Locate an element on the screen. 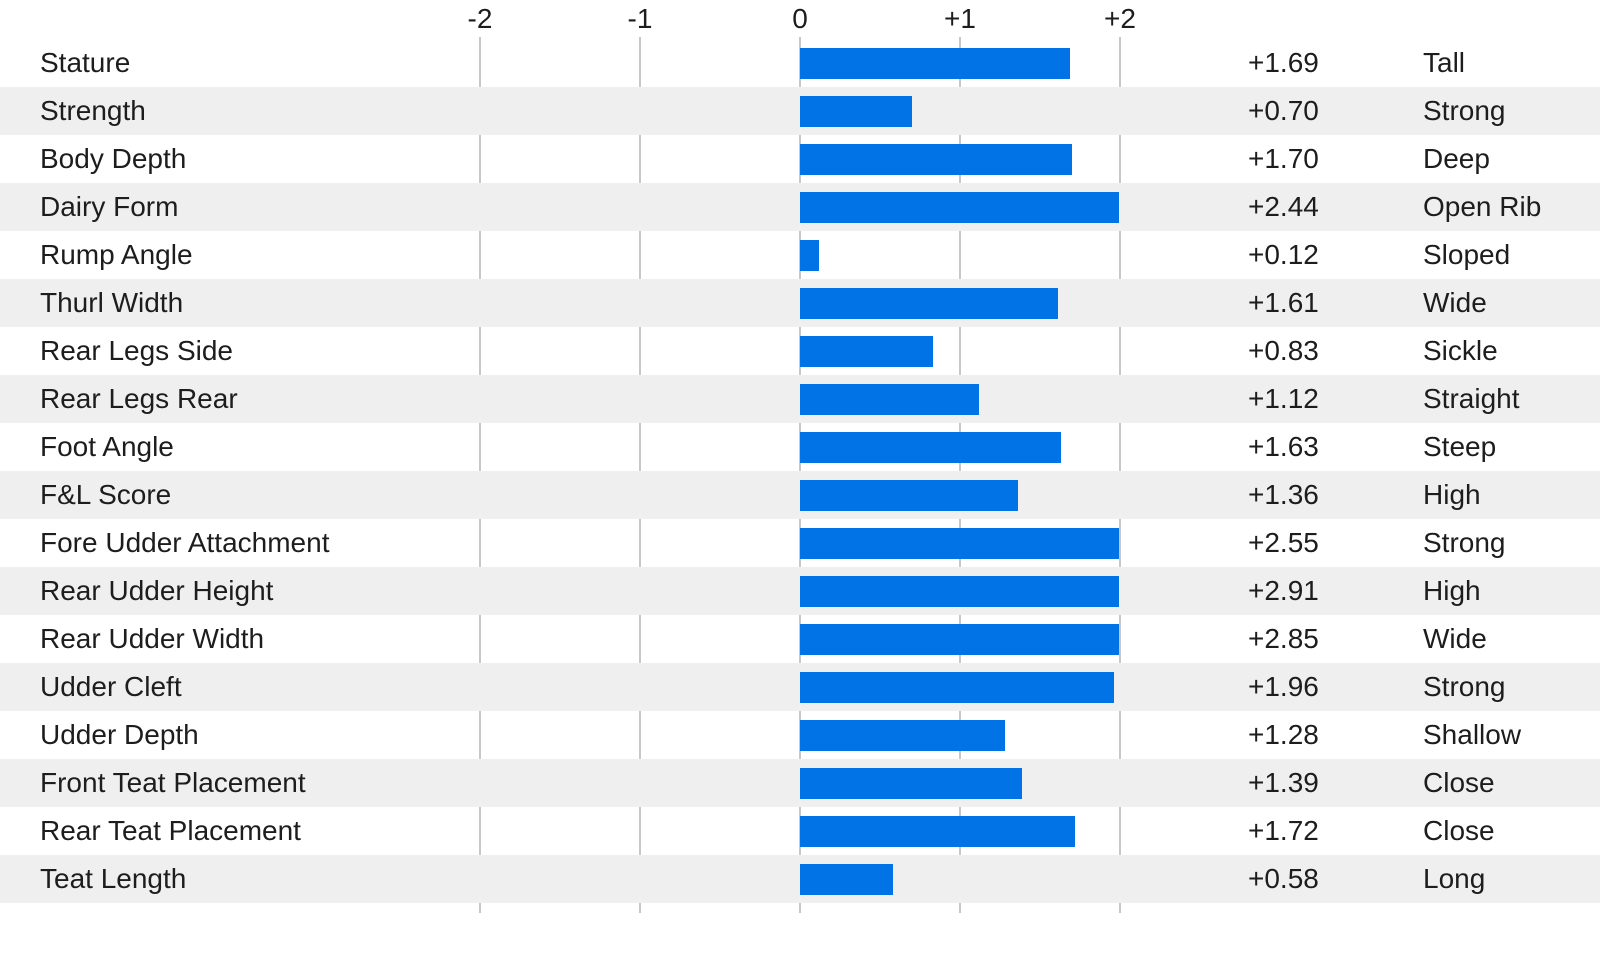  trait-descriptor: Sickle is located at coordinates (1460, 350).